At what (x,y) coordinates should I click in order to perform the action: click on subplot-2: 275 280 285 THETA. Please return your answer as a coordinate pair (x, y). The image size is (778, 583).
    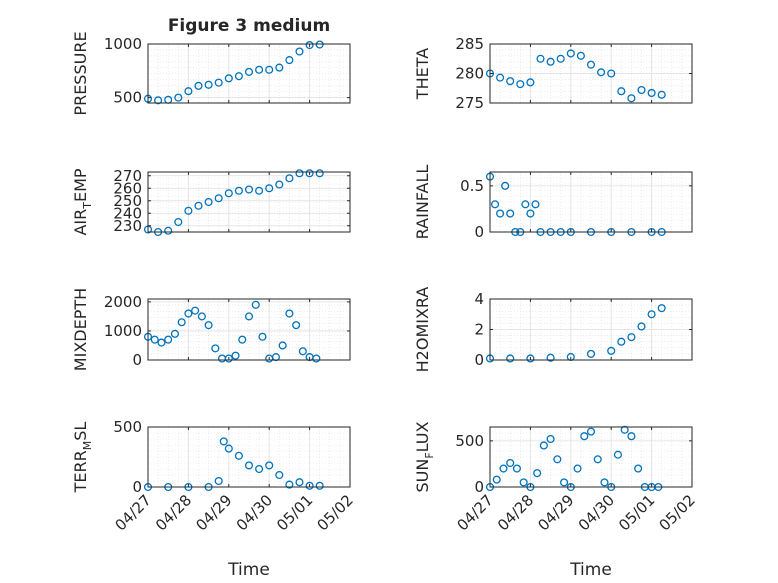
    Looking at the image, I should click on (553, 73).